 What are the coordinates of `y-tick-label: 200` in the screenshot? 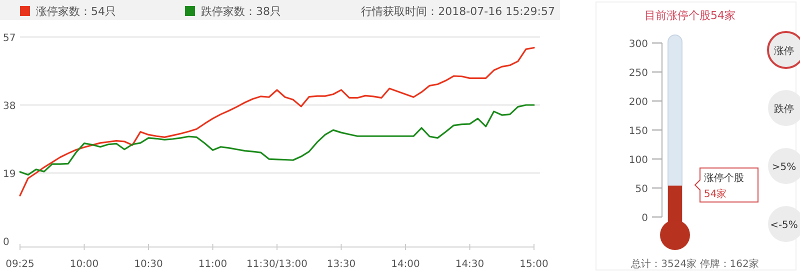 It's located at (638, 102).